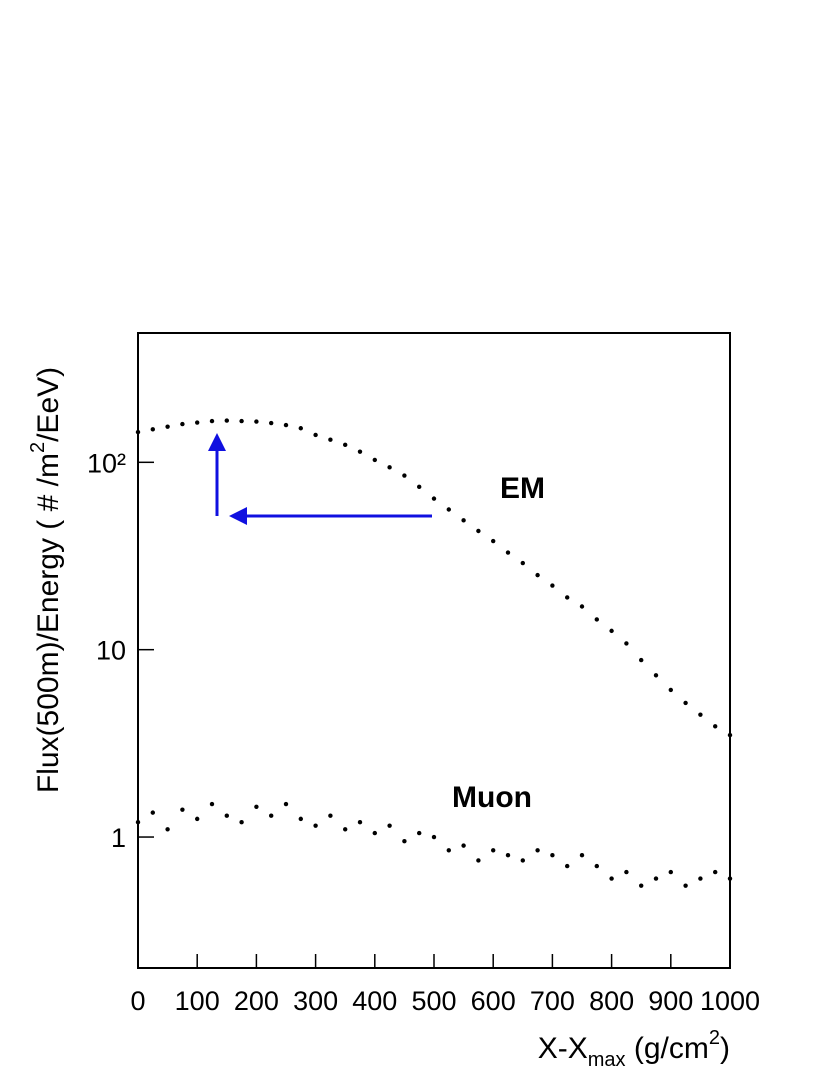 This screenshot has height=1075, width=830. What do you see at coordinates (493, 1001) in the screenshot?
I see `x-tick-label: 600` at bounding box center [493, 1001].